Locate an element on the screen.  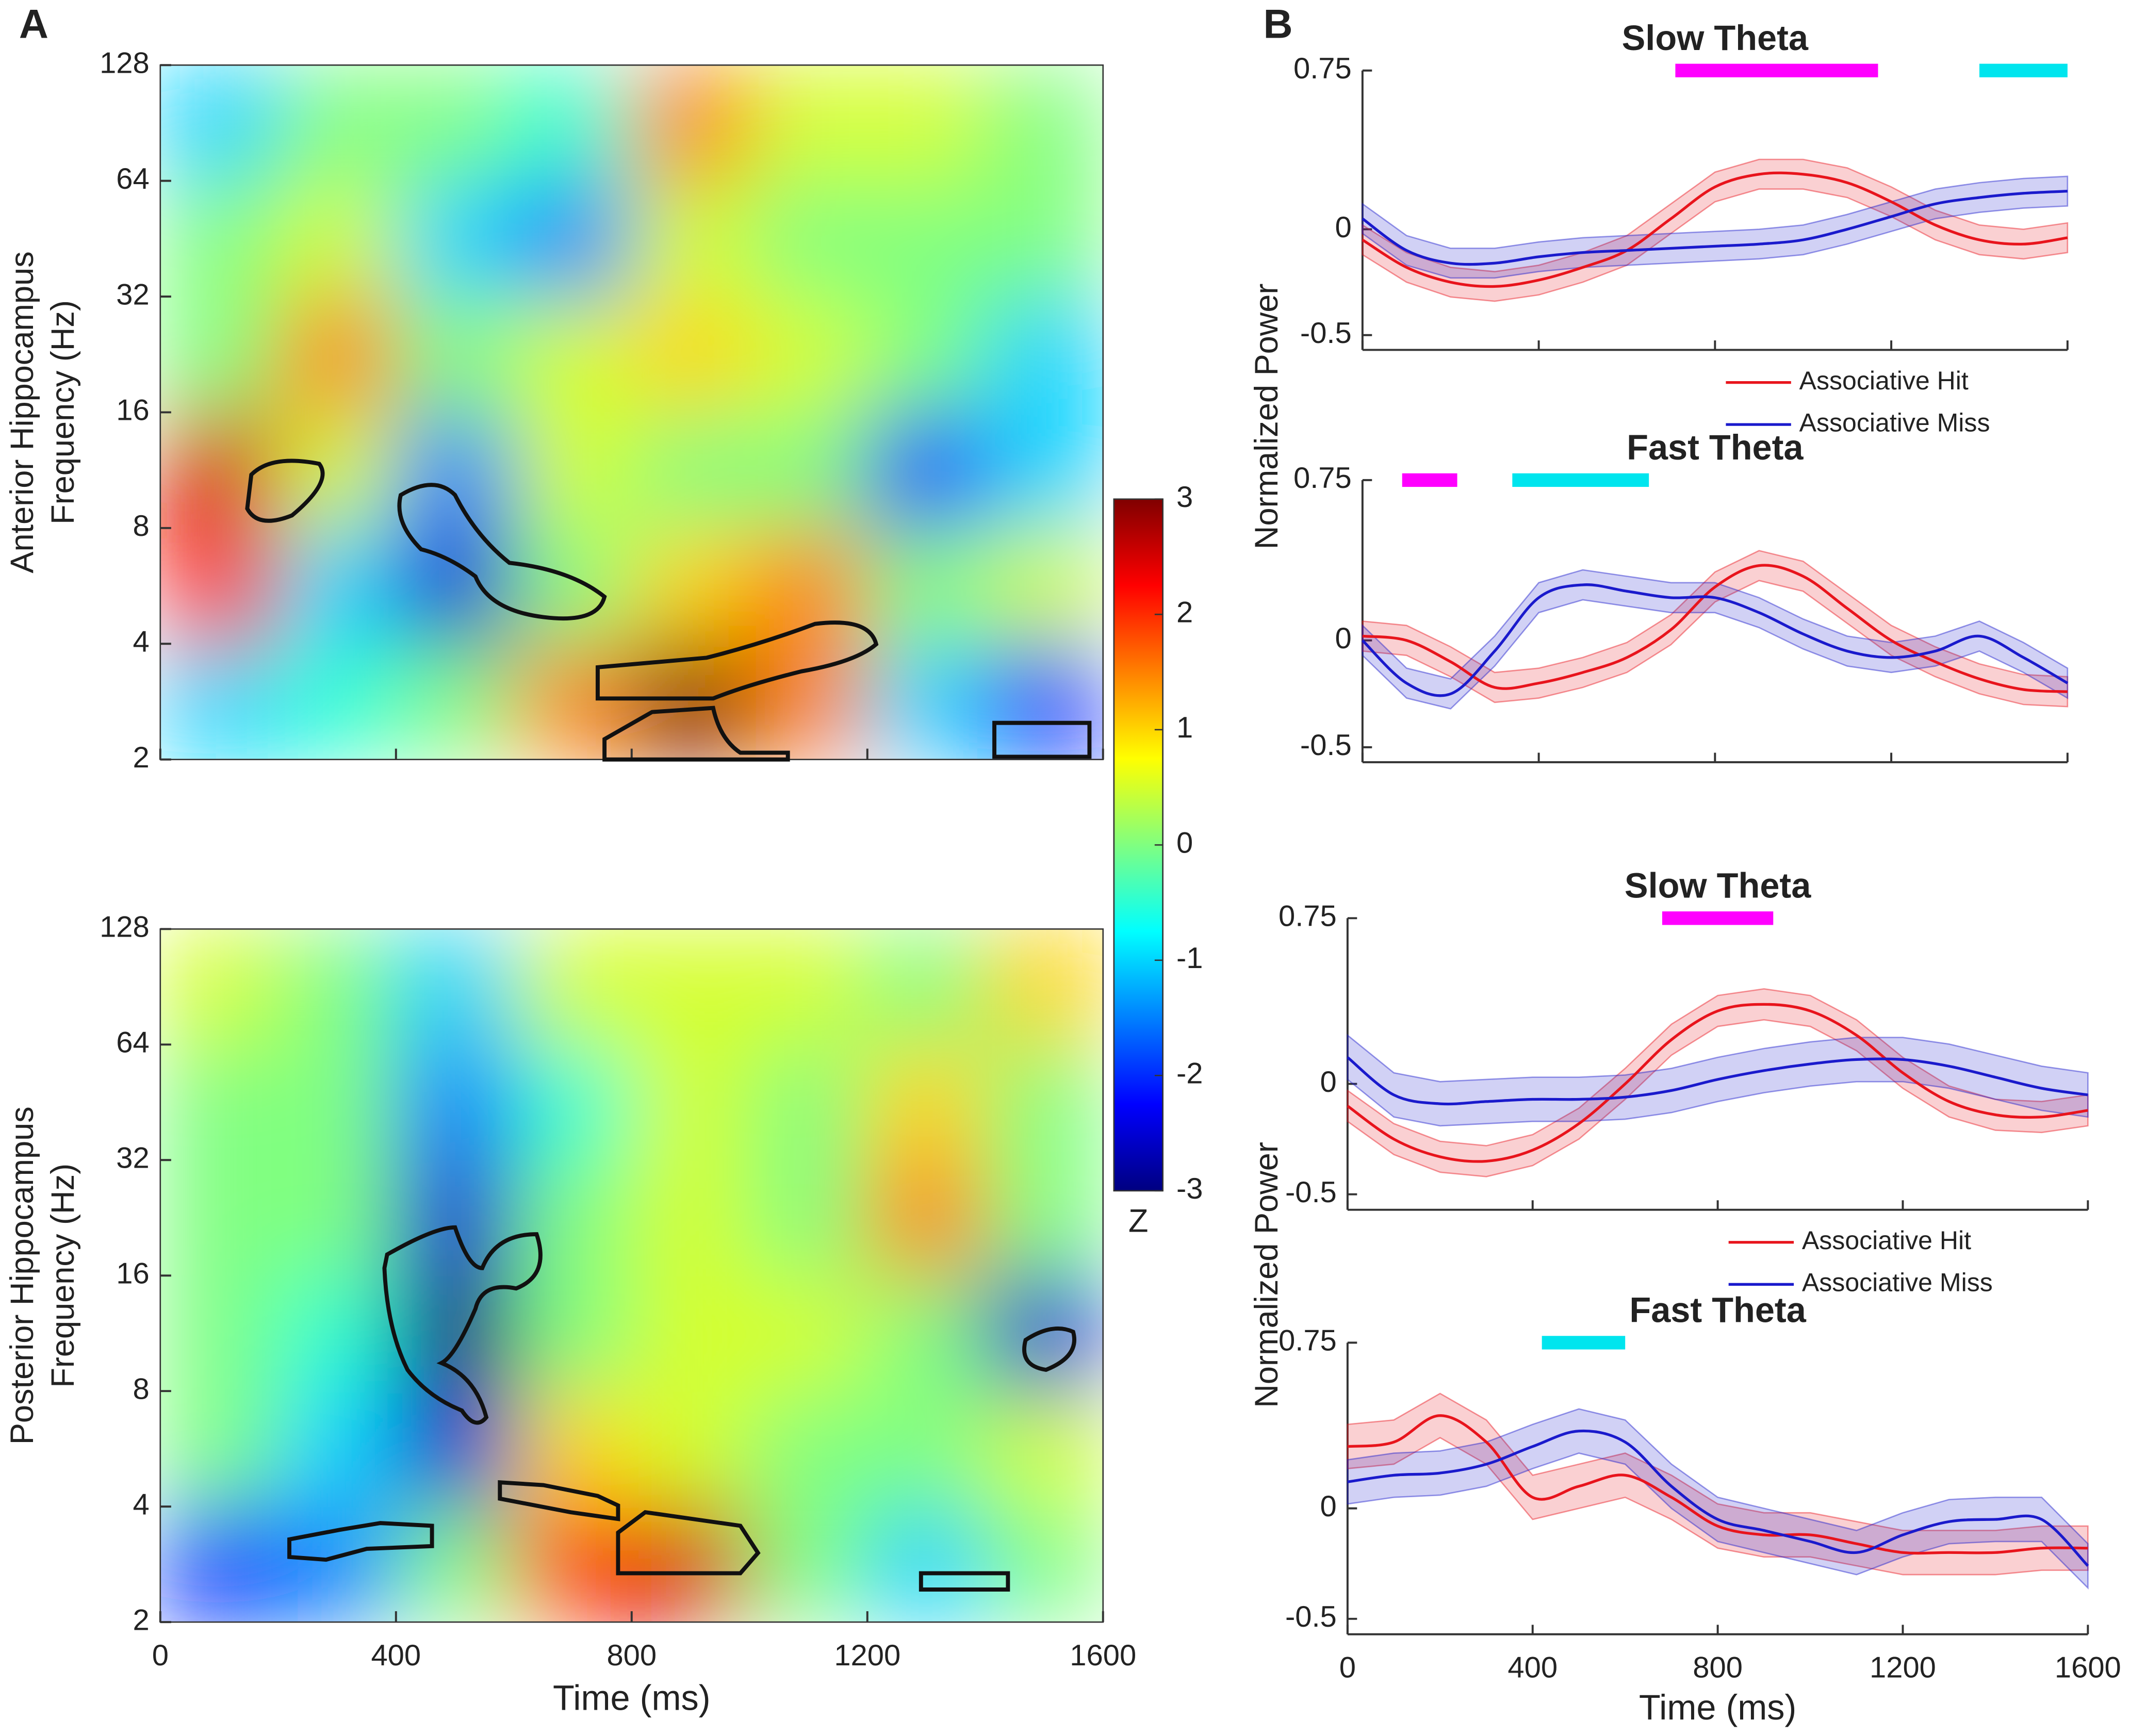
y-tick-label: 0 is located at coordinates (1344, 638).